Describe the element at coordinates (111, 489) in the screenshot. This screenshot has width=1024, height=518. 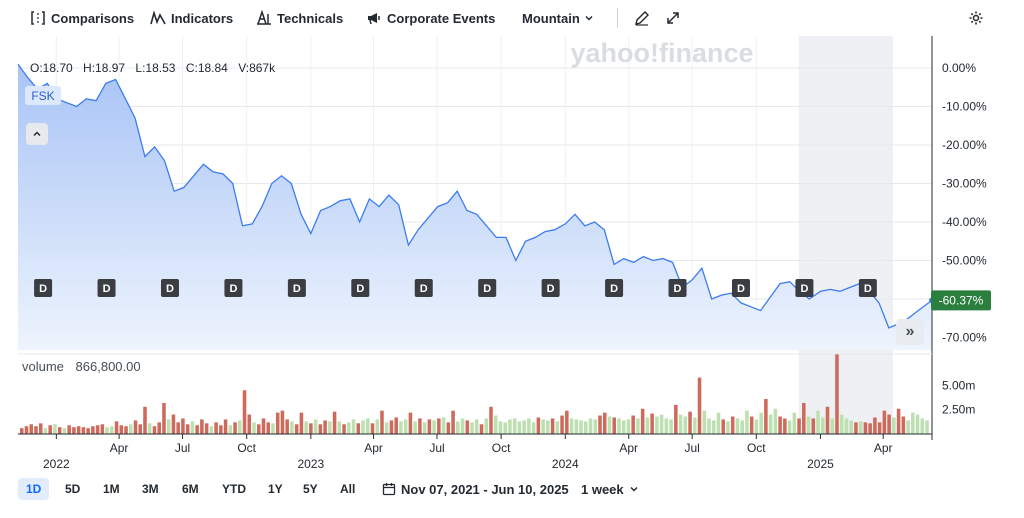
I see `range-1m: 1M` at that location.